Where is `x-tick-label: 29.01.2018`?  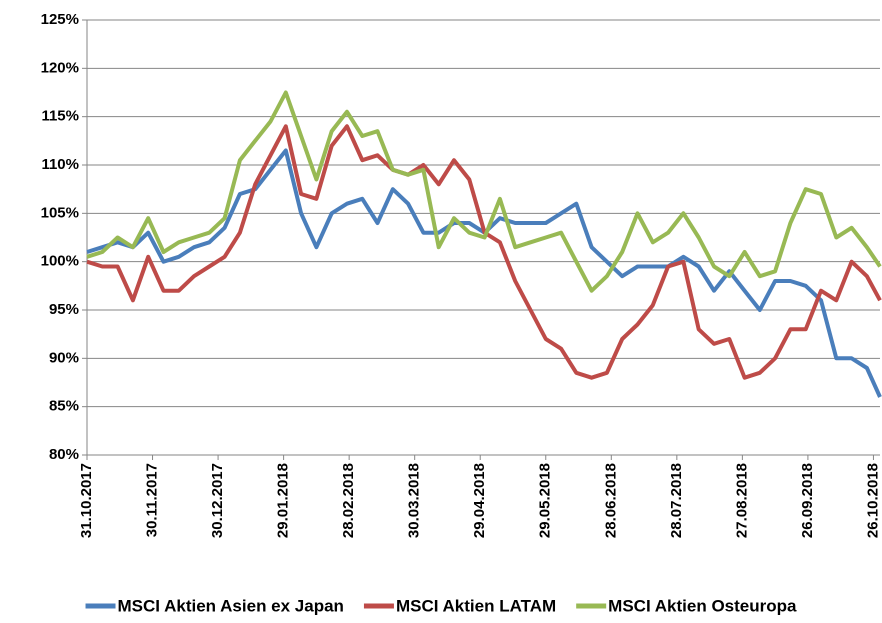 x-tick-label: 29.01.2018 is located at coordinates (283, 500).